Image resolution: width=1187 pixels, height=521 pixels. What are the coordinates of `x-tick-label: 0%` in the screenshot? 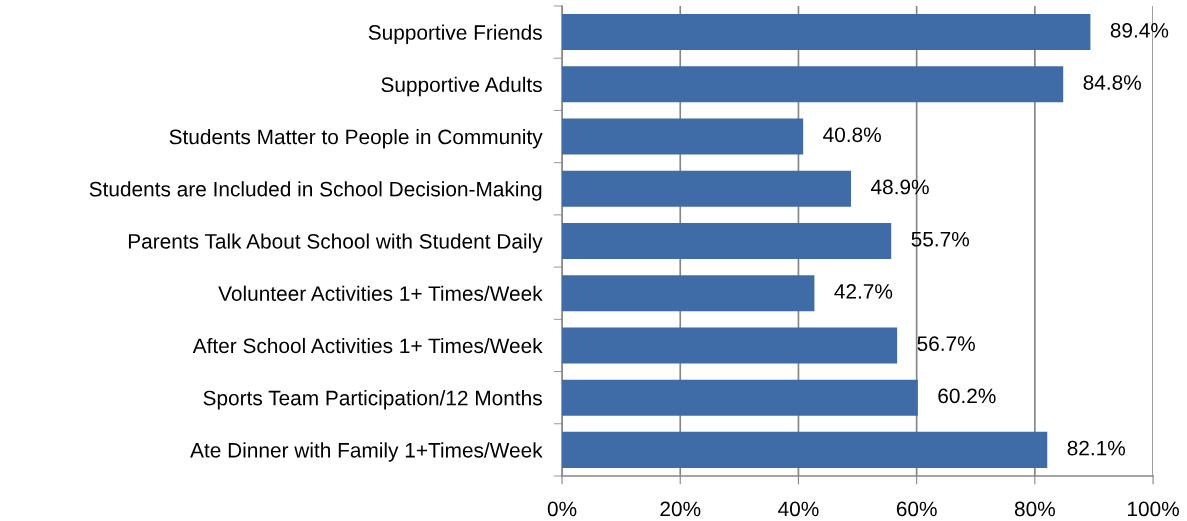 It's located at (562, 509).